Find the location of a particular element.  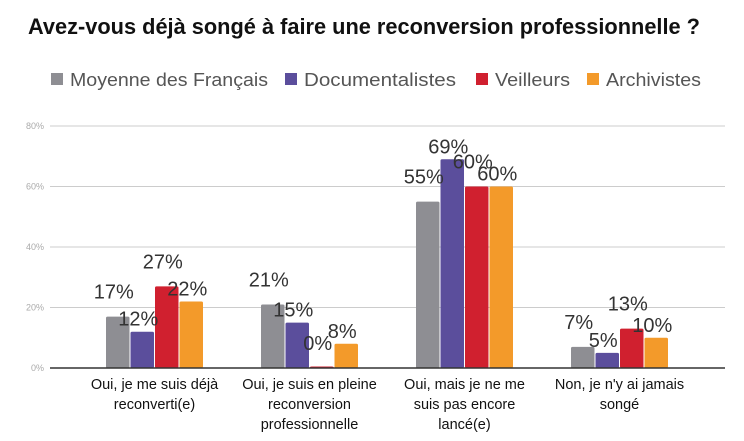

y-tick-label: 80% is located at coordinates (35, 126).